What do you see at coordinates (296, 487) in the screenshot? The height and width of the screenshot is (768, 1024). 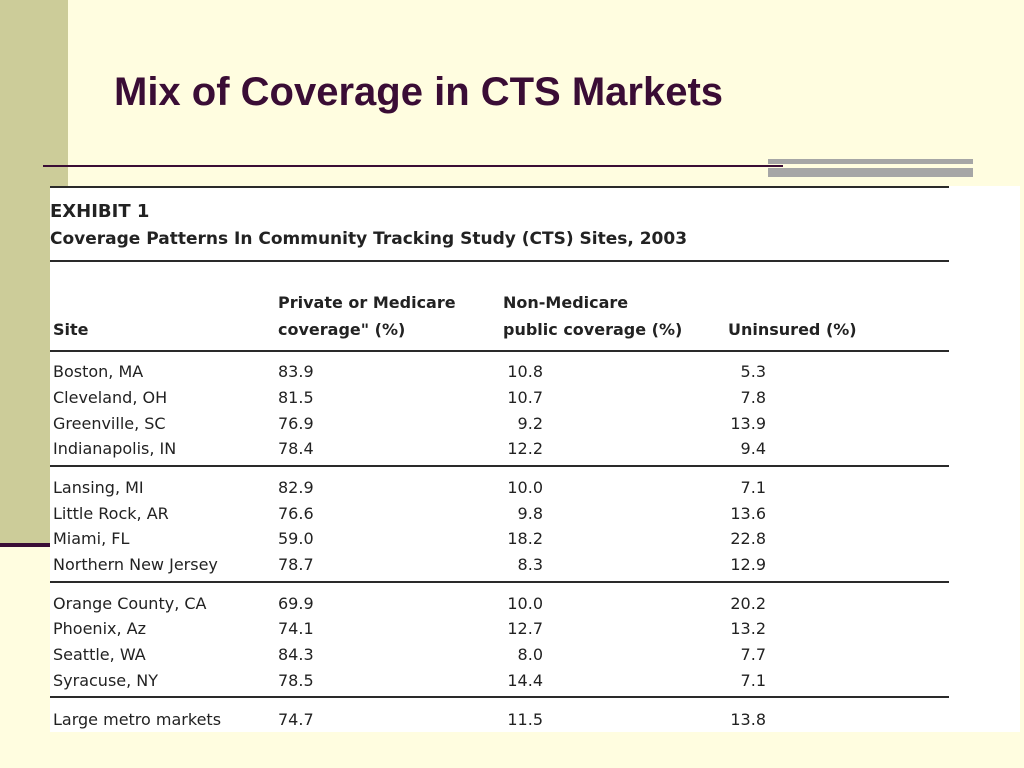 I see `cell-private: 82.9` at bounding box center [296, 487].